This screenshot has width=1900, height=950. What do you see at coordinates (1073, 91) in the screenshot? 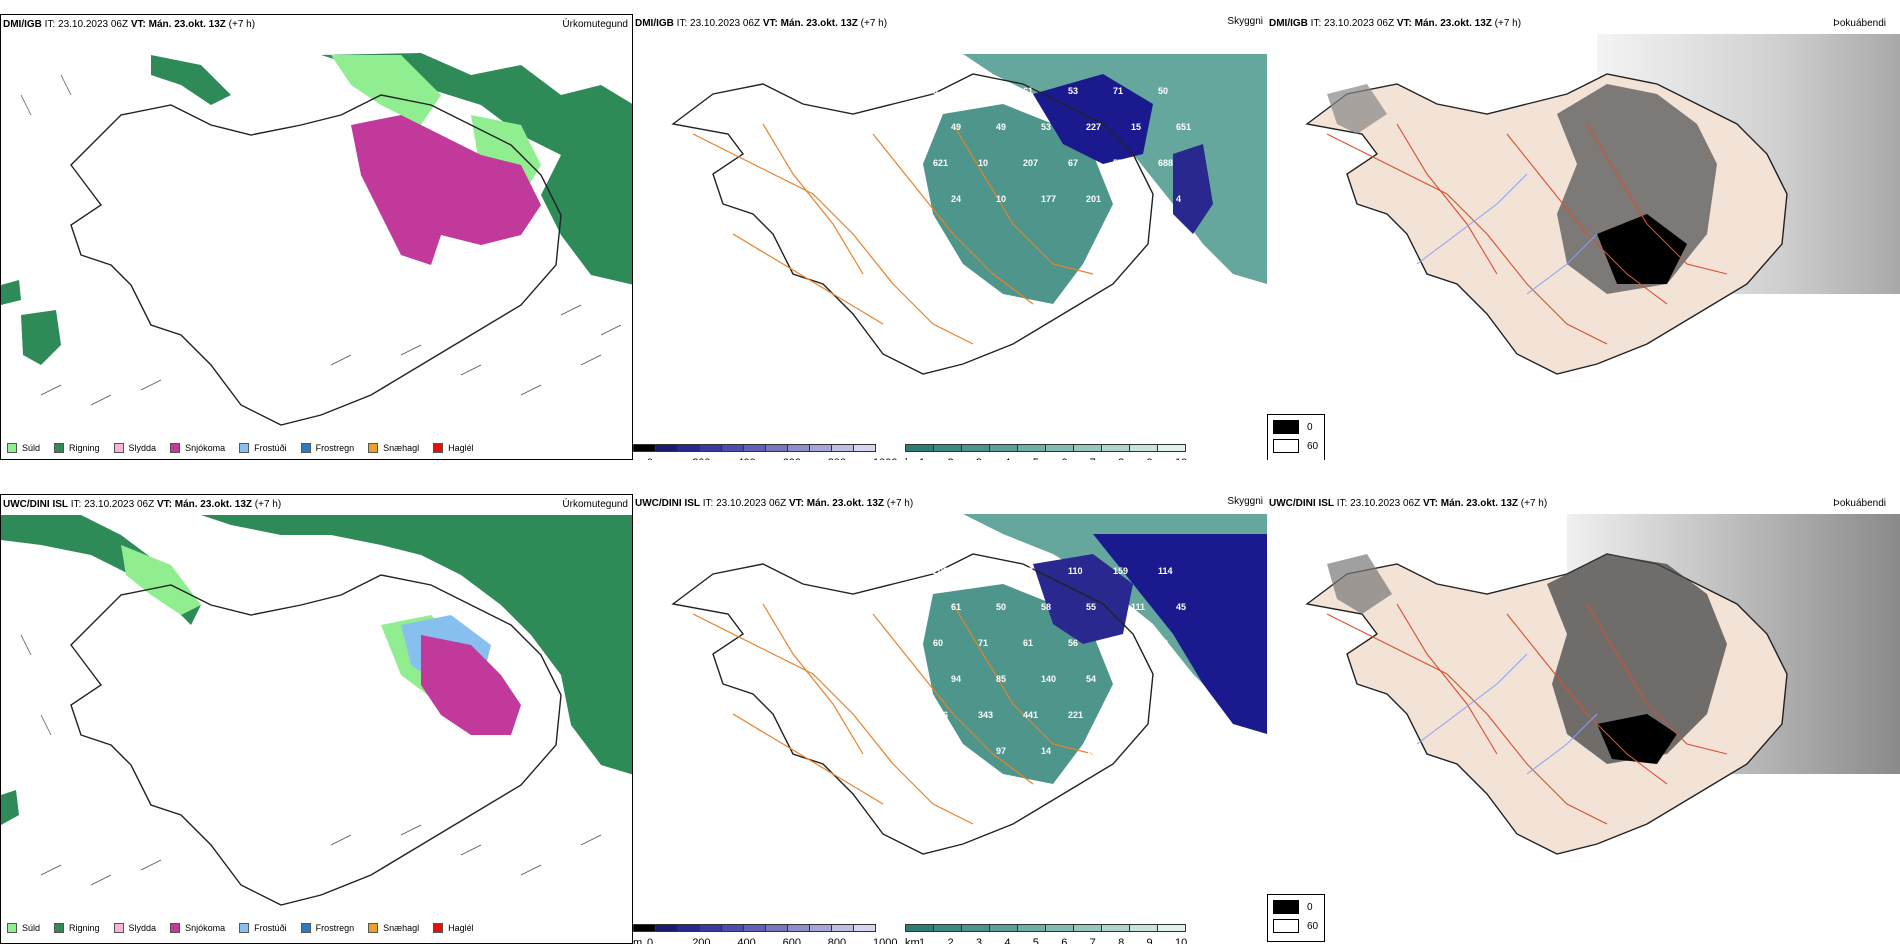
I see `visibility-label: 53` at bounding box center [1073, 91].